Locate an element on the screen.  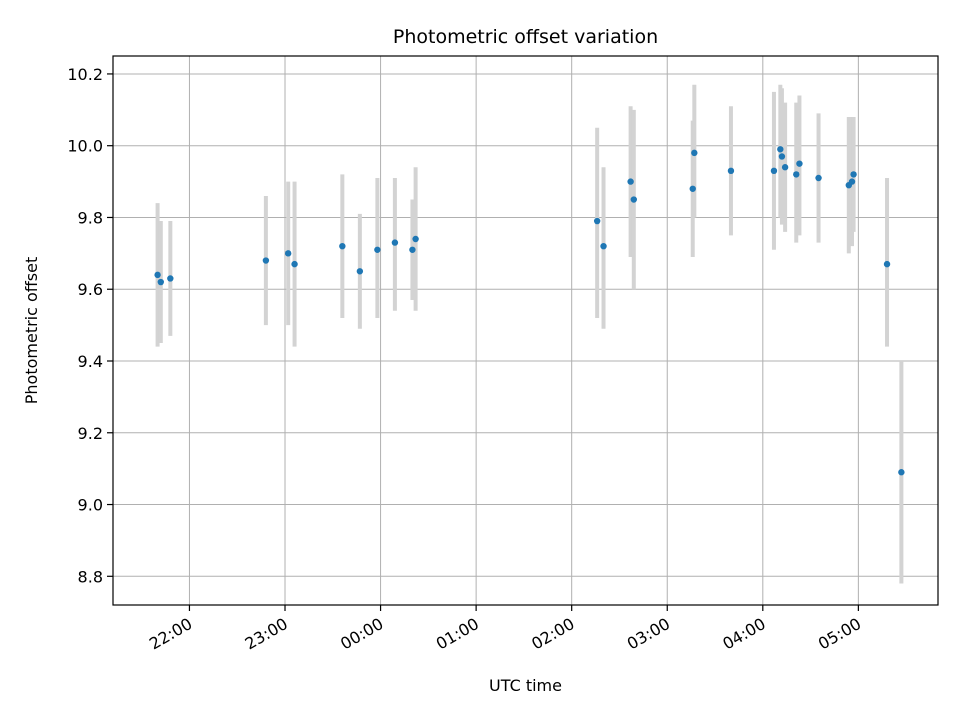
y-axis-label: Photometric offset is located at coordinates (31, 331).